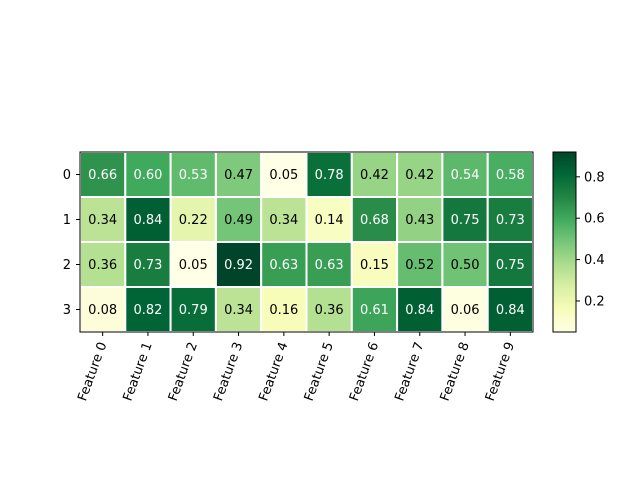 The height and width of the screenshot is (480, 640). What do you see at coordinates (193, 220) in the screenshot?
I see `cell-value-label: 0.22` at bounding box center [193, 220].